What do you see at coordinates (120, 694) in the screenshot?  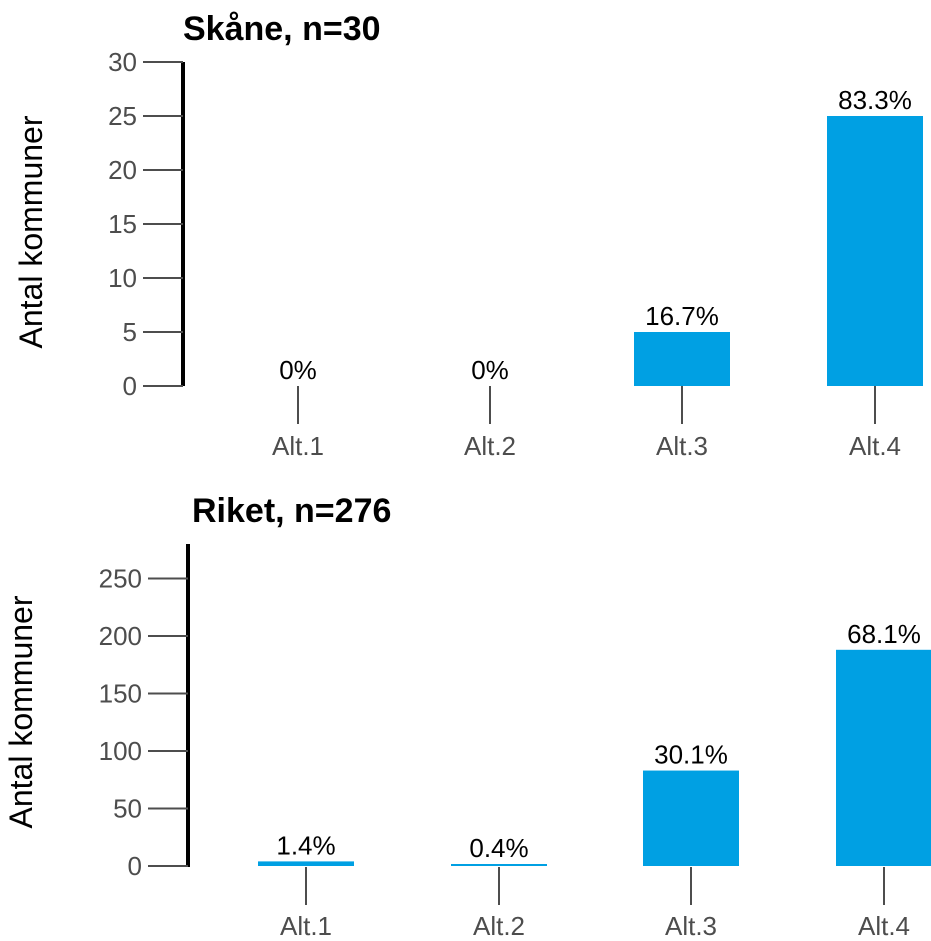 I see `y-tick-label: 150` at bounding box center [120, 694].